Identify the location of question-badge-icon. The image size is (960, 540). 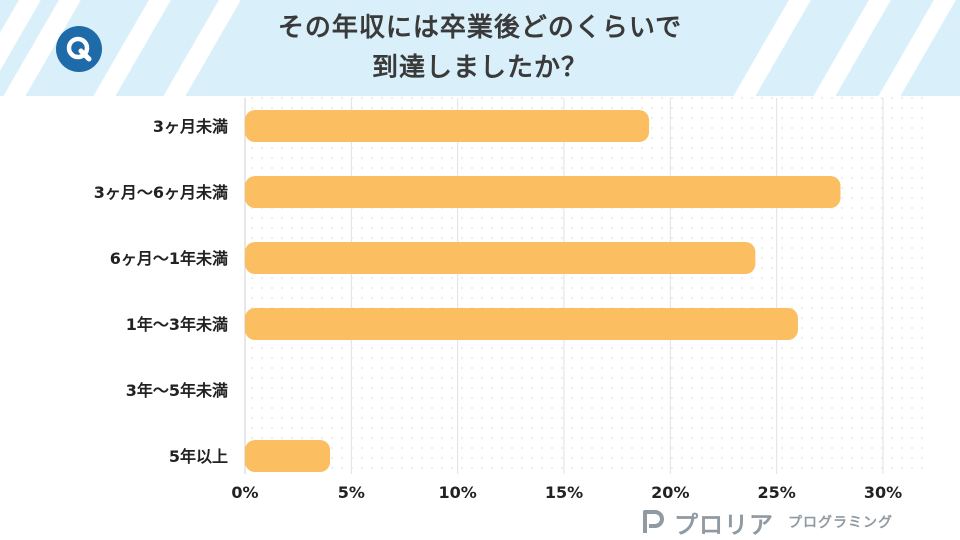
(79, 49).